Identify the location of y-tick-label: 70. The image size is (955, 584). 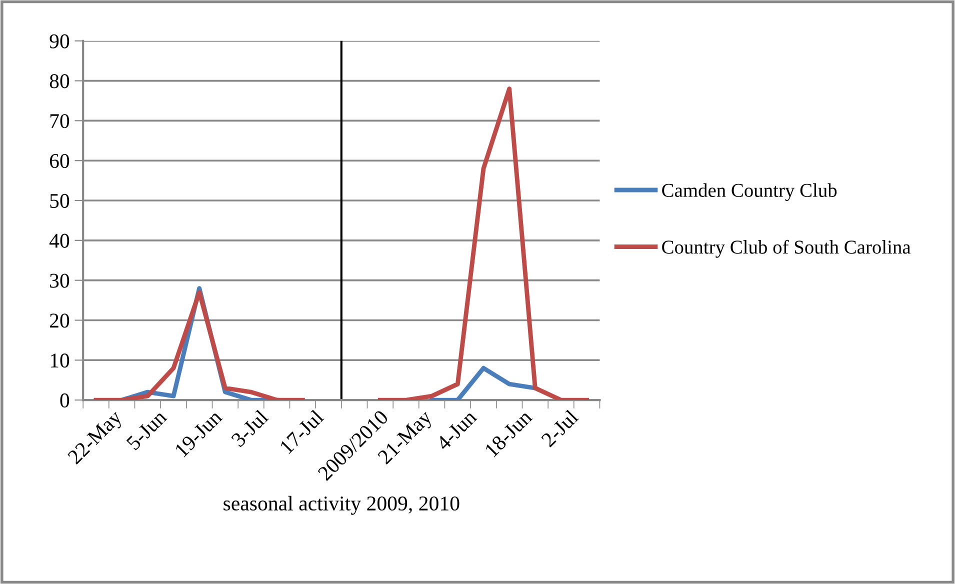
(60, 121).